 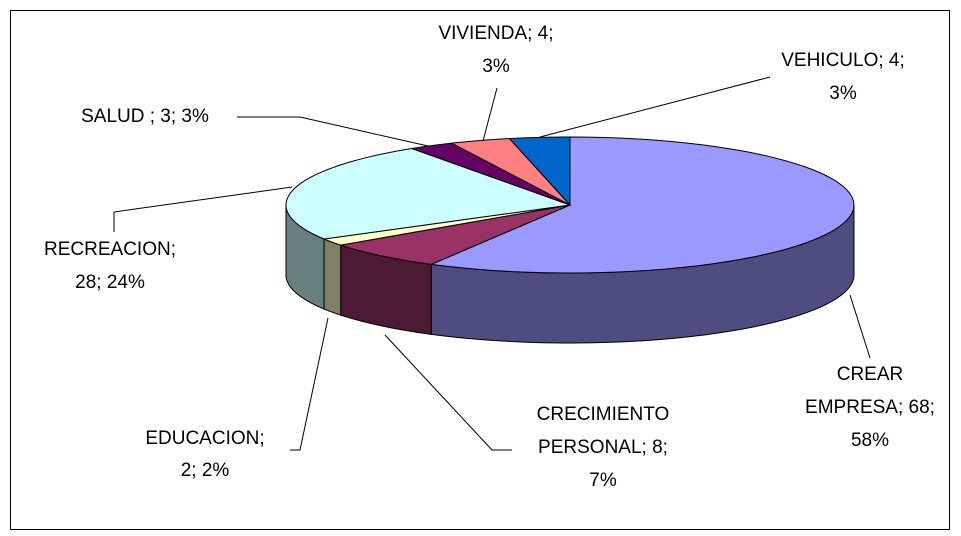 I want to click on data-label: CRECIMIENTO, so click(x=603, y=414).